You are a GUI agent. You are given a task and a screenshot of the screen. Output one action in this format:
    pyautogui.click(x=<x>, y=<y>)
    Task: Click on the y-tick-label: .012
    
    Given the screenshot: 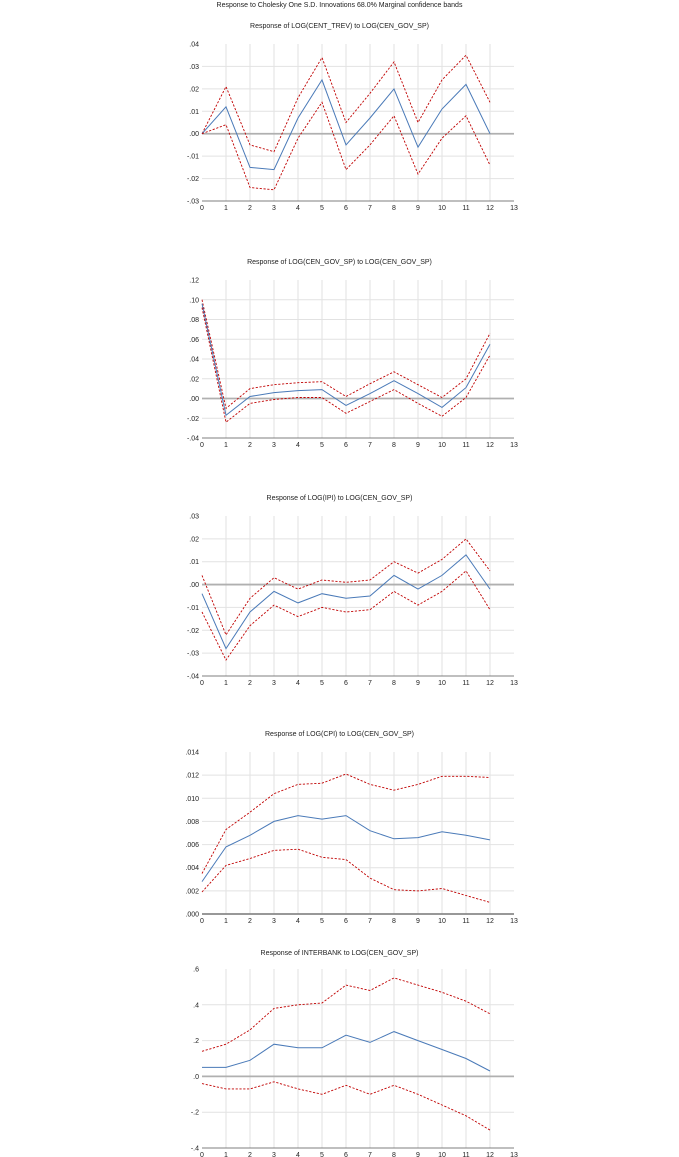 What is the action you would take?
    pyautogui.click(x=192, y=776)
    